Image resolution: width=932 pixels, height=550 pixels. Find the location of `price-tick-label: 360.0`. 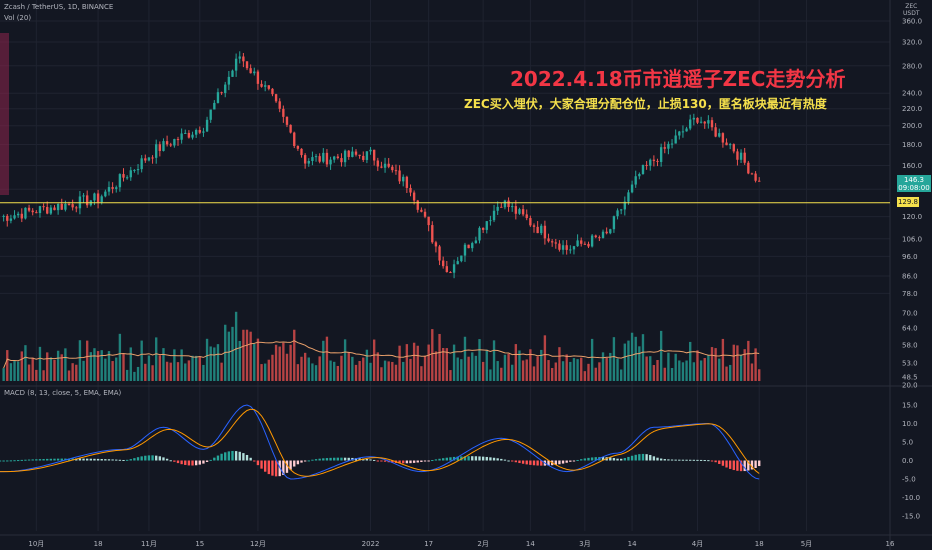

price-tick-label: 360.0 is located at coordinates (912, 22).